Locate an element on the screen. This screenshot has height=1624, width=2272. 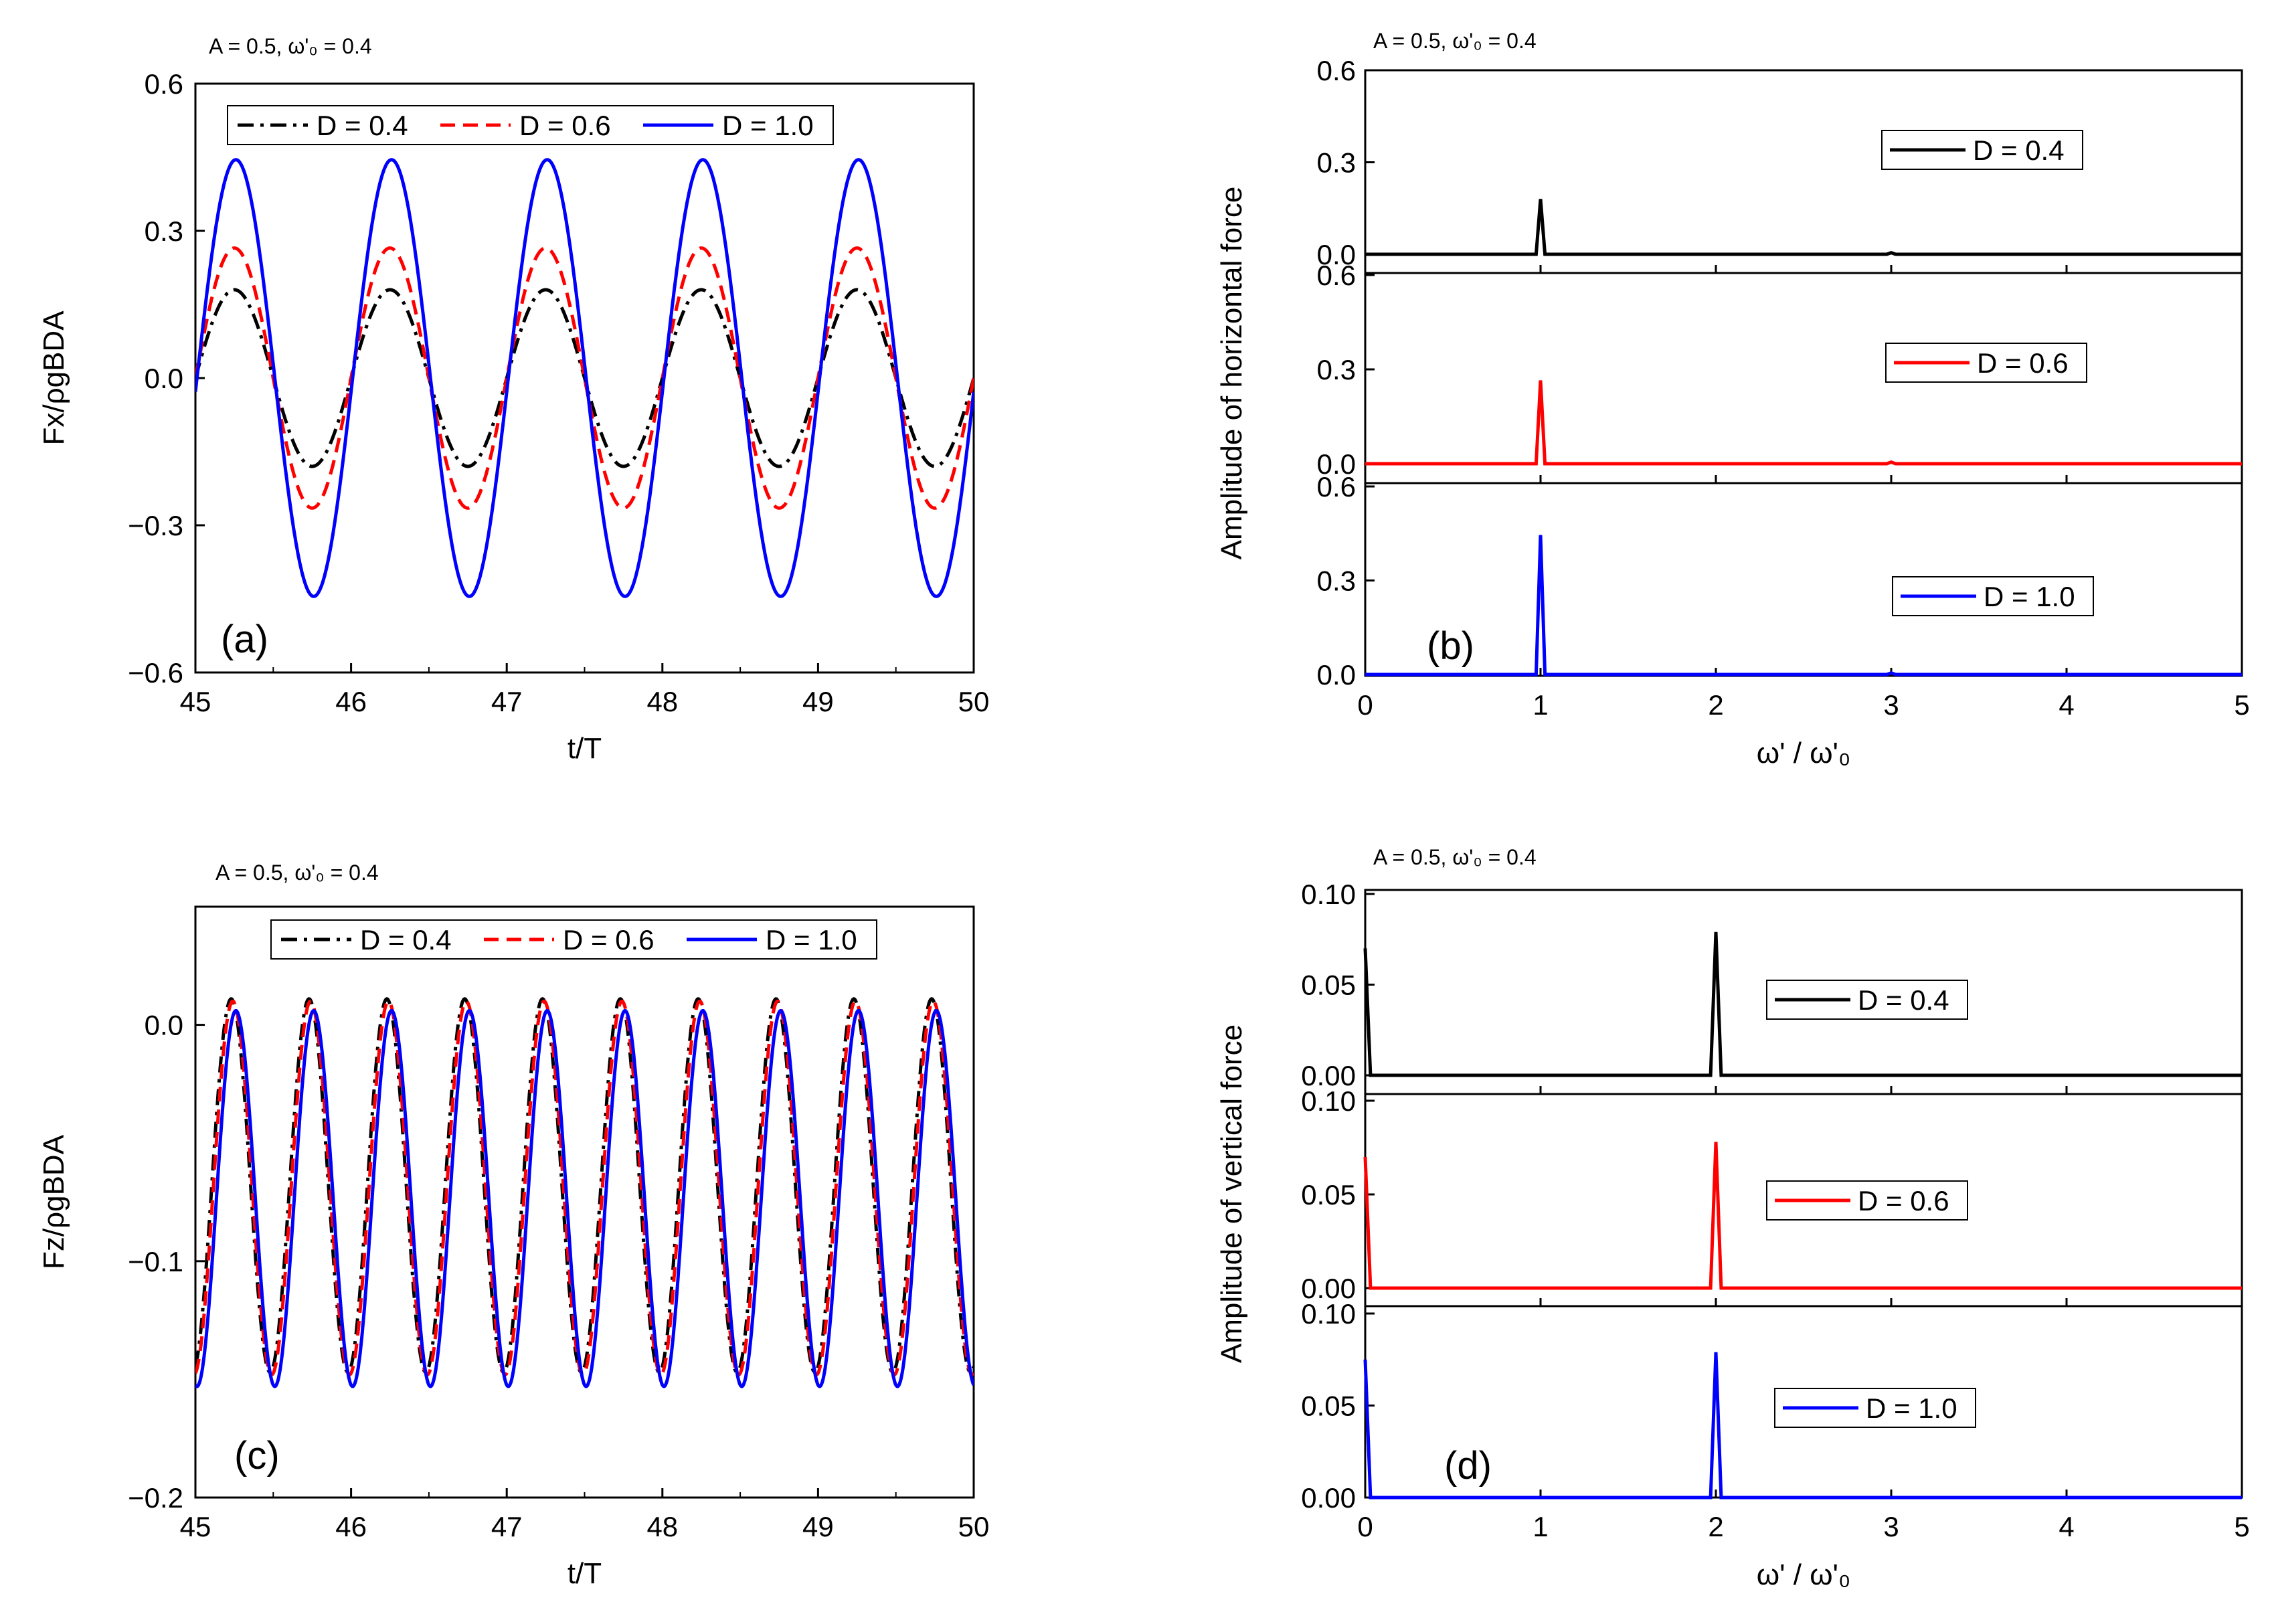
x-tick-label: 46 is located at coordinates (351, 1526).